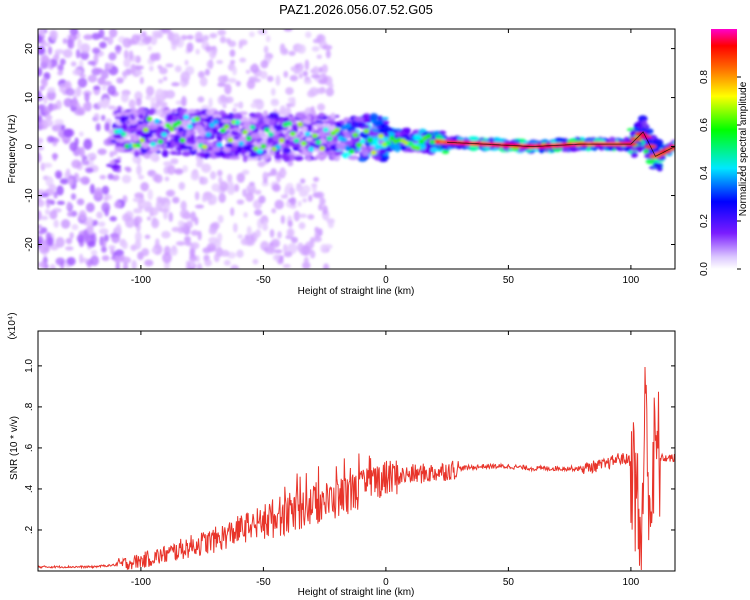 The width and height of the screenshot is (750, 600). I want to click on spectrogram-x-tick-label: -50, so click(263, 280).